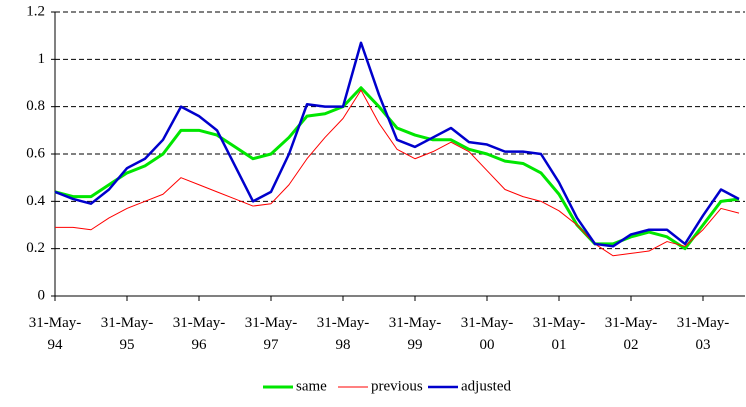 The width and height of the screenshot is (746, 407). I want to click on legend-label: previous, so click(397, 386).